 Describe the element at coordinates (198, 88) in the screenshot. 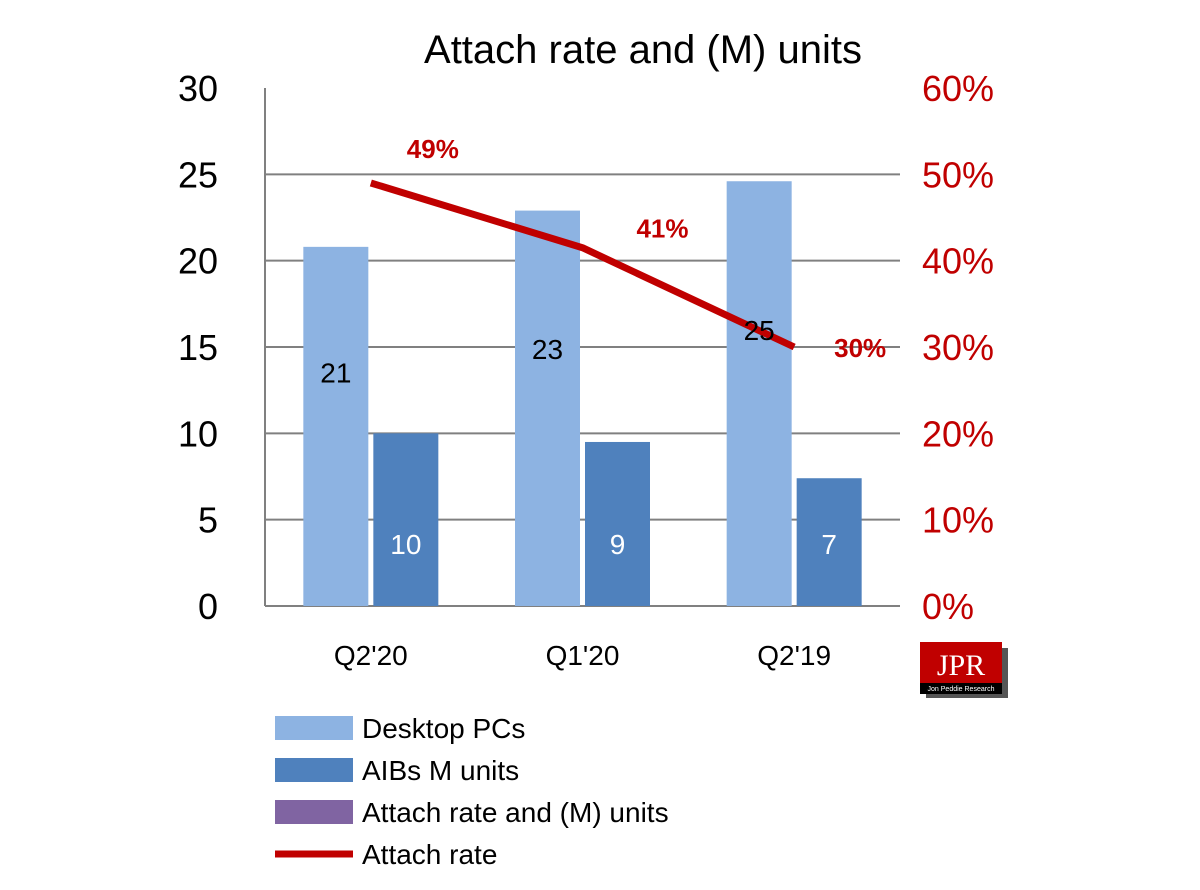

I see `y-tick-label: 30` at that location.